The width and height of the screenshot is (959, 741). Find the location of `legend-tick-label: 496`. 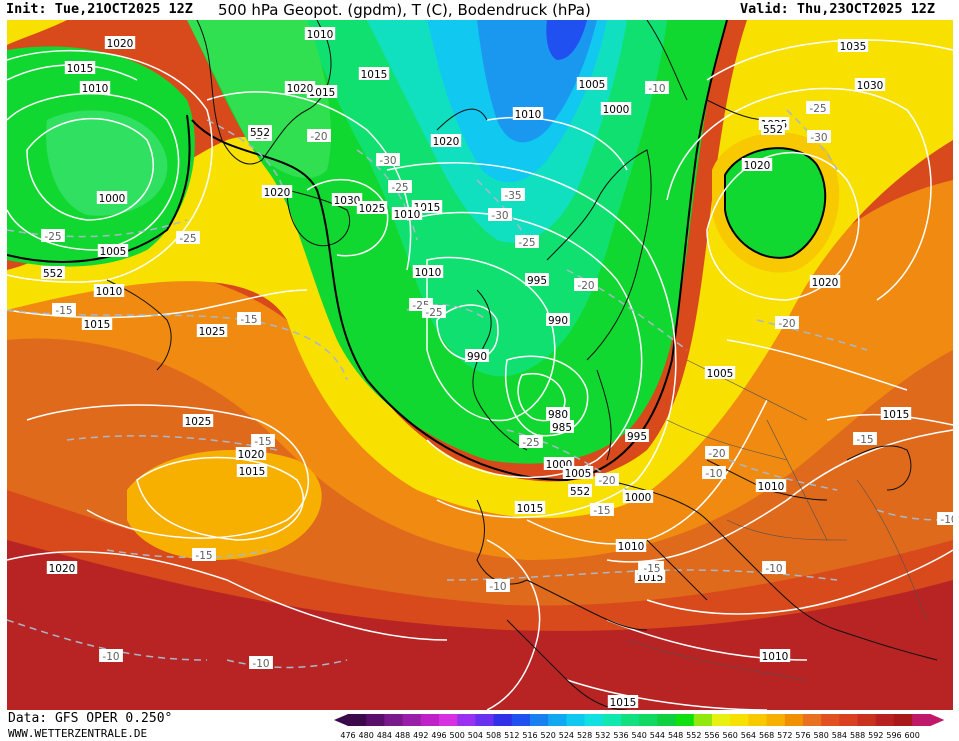

legend-tick-label: 496 is located at coordinates (438, 735).